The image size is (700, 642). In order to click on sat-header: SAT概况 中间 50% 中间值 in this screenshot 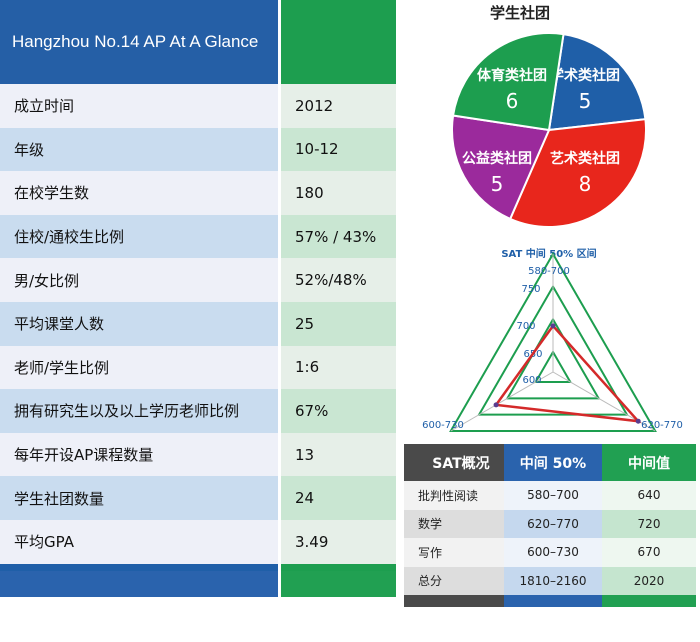, I will do `click(550, 462)`.